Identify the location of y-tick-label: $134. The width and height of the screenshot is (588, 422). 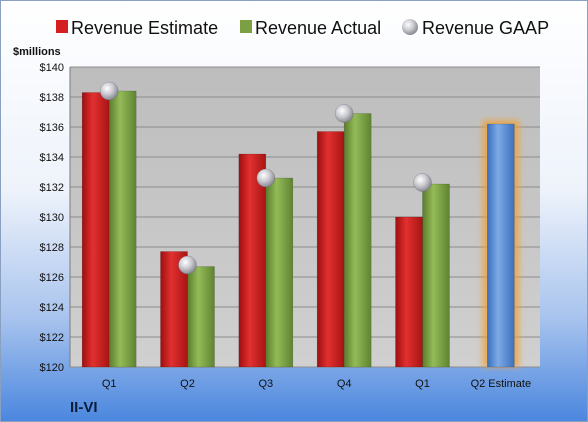
(52, 158).